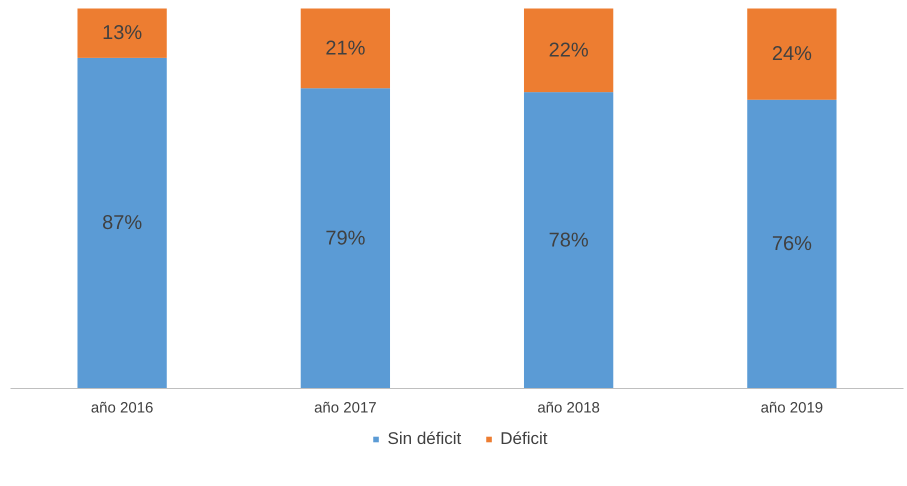 The image size is (907, 486). I want to click on data-label: 13%, so click(122, 33).